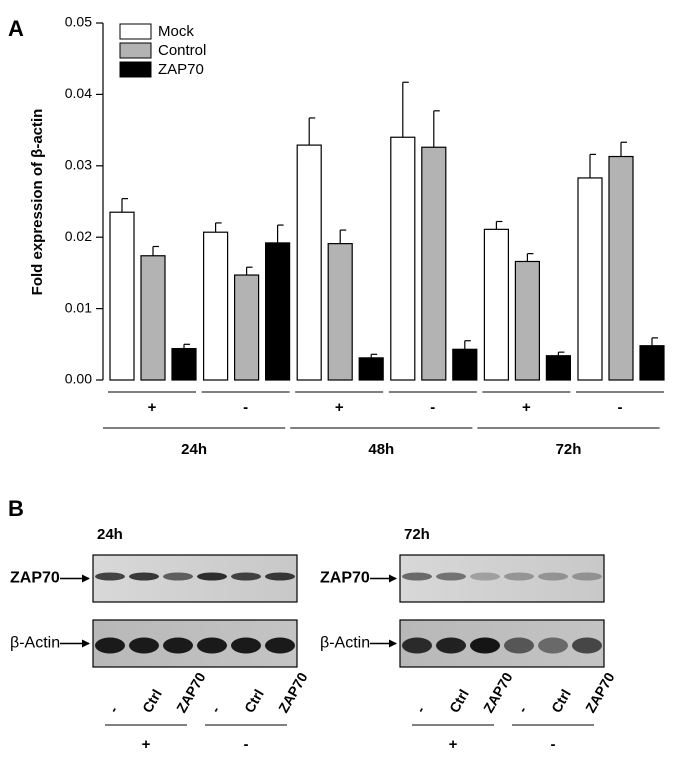  What do you see at coordinates (78, 93) in the screenshot?
I see `y-tick-label: 0.04` at bounding box center [78, 93].